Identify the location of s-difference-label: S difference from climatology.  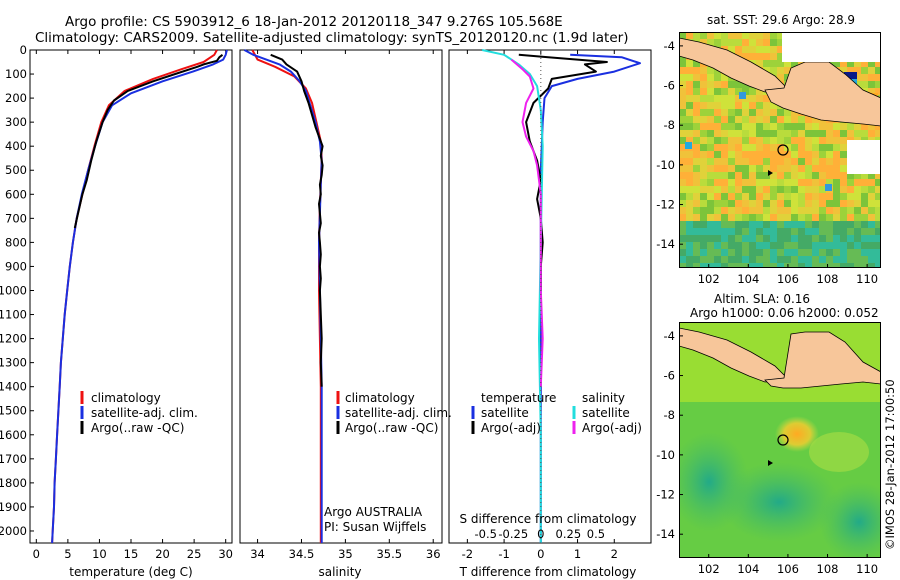
(548, 519).